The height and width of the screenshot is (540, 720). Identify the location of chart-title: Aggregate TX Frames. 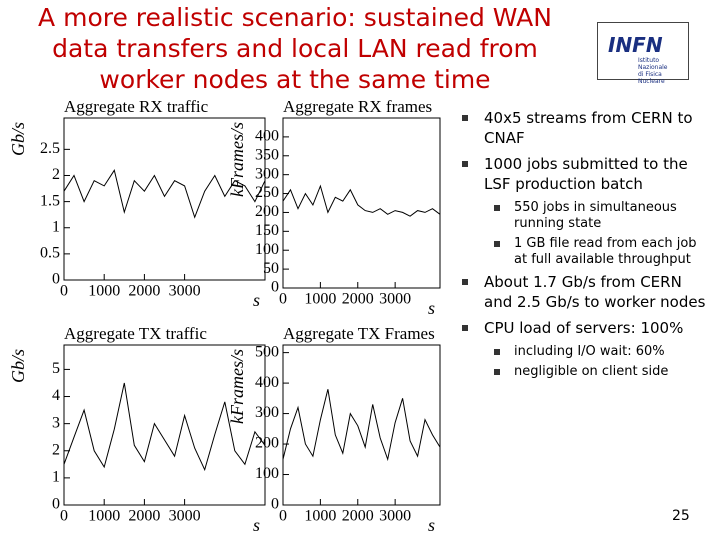
(359, 333).